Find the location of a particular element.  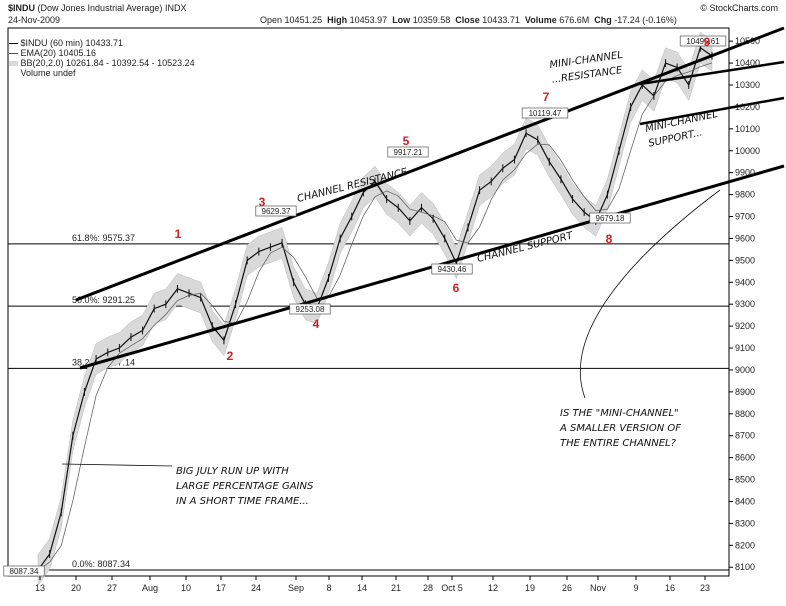

y-tick-label: 9400 is located at coordinates (745, 282).